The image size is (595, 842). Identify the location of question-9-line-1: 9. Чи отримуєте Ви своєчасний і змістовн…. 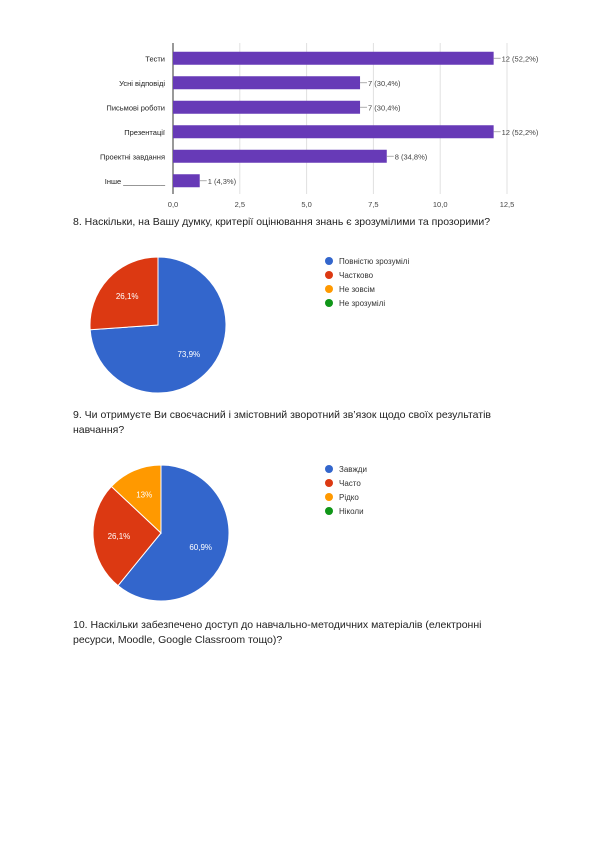
(282, 415).